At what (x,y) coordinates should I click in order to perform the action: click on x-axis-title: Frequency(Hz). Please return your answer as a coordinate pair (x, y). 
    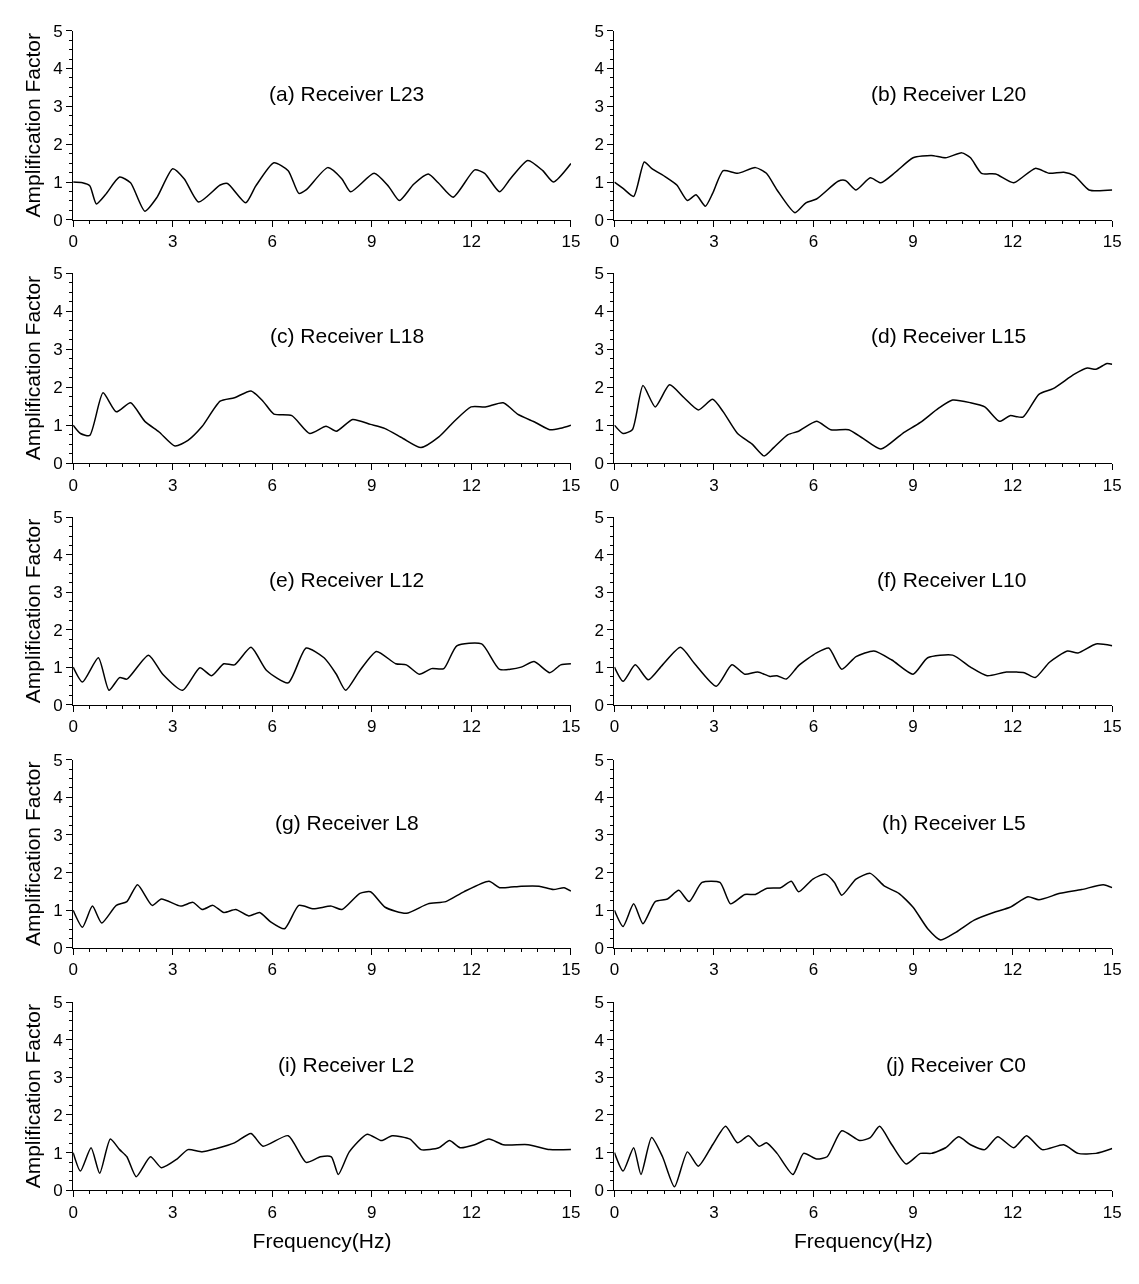
    Looking at the image, I should click on (863, 1240).